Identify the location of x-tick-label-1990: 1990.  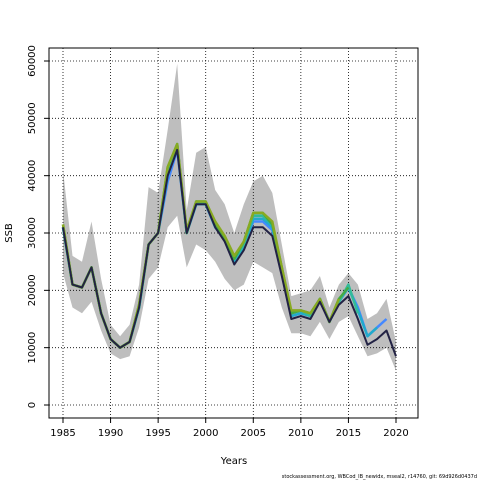
(110, 433).